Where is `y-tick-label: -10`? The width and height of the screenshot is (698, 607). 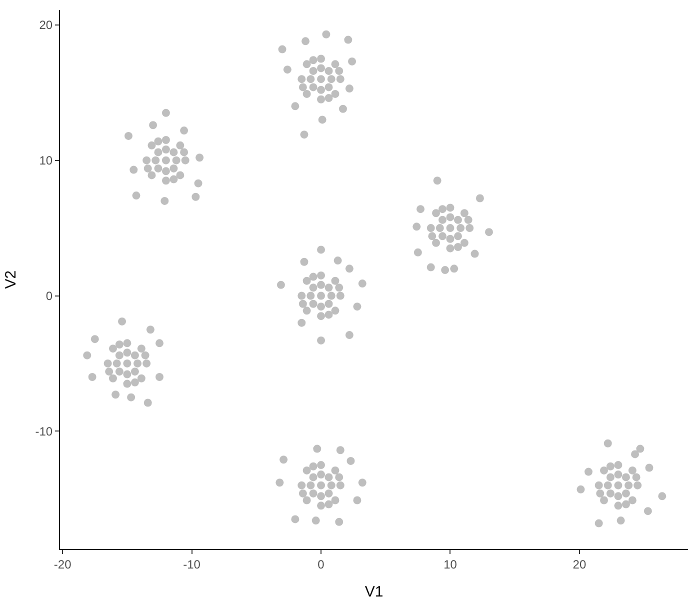 y-tick-label: -10 is located at coordinates (44, 431).